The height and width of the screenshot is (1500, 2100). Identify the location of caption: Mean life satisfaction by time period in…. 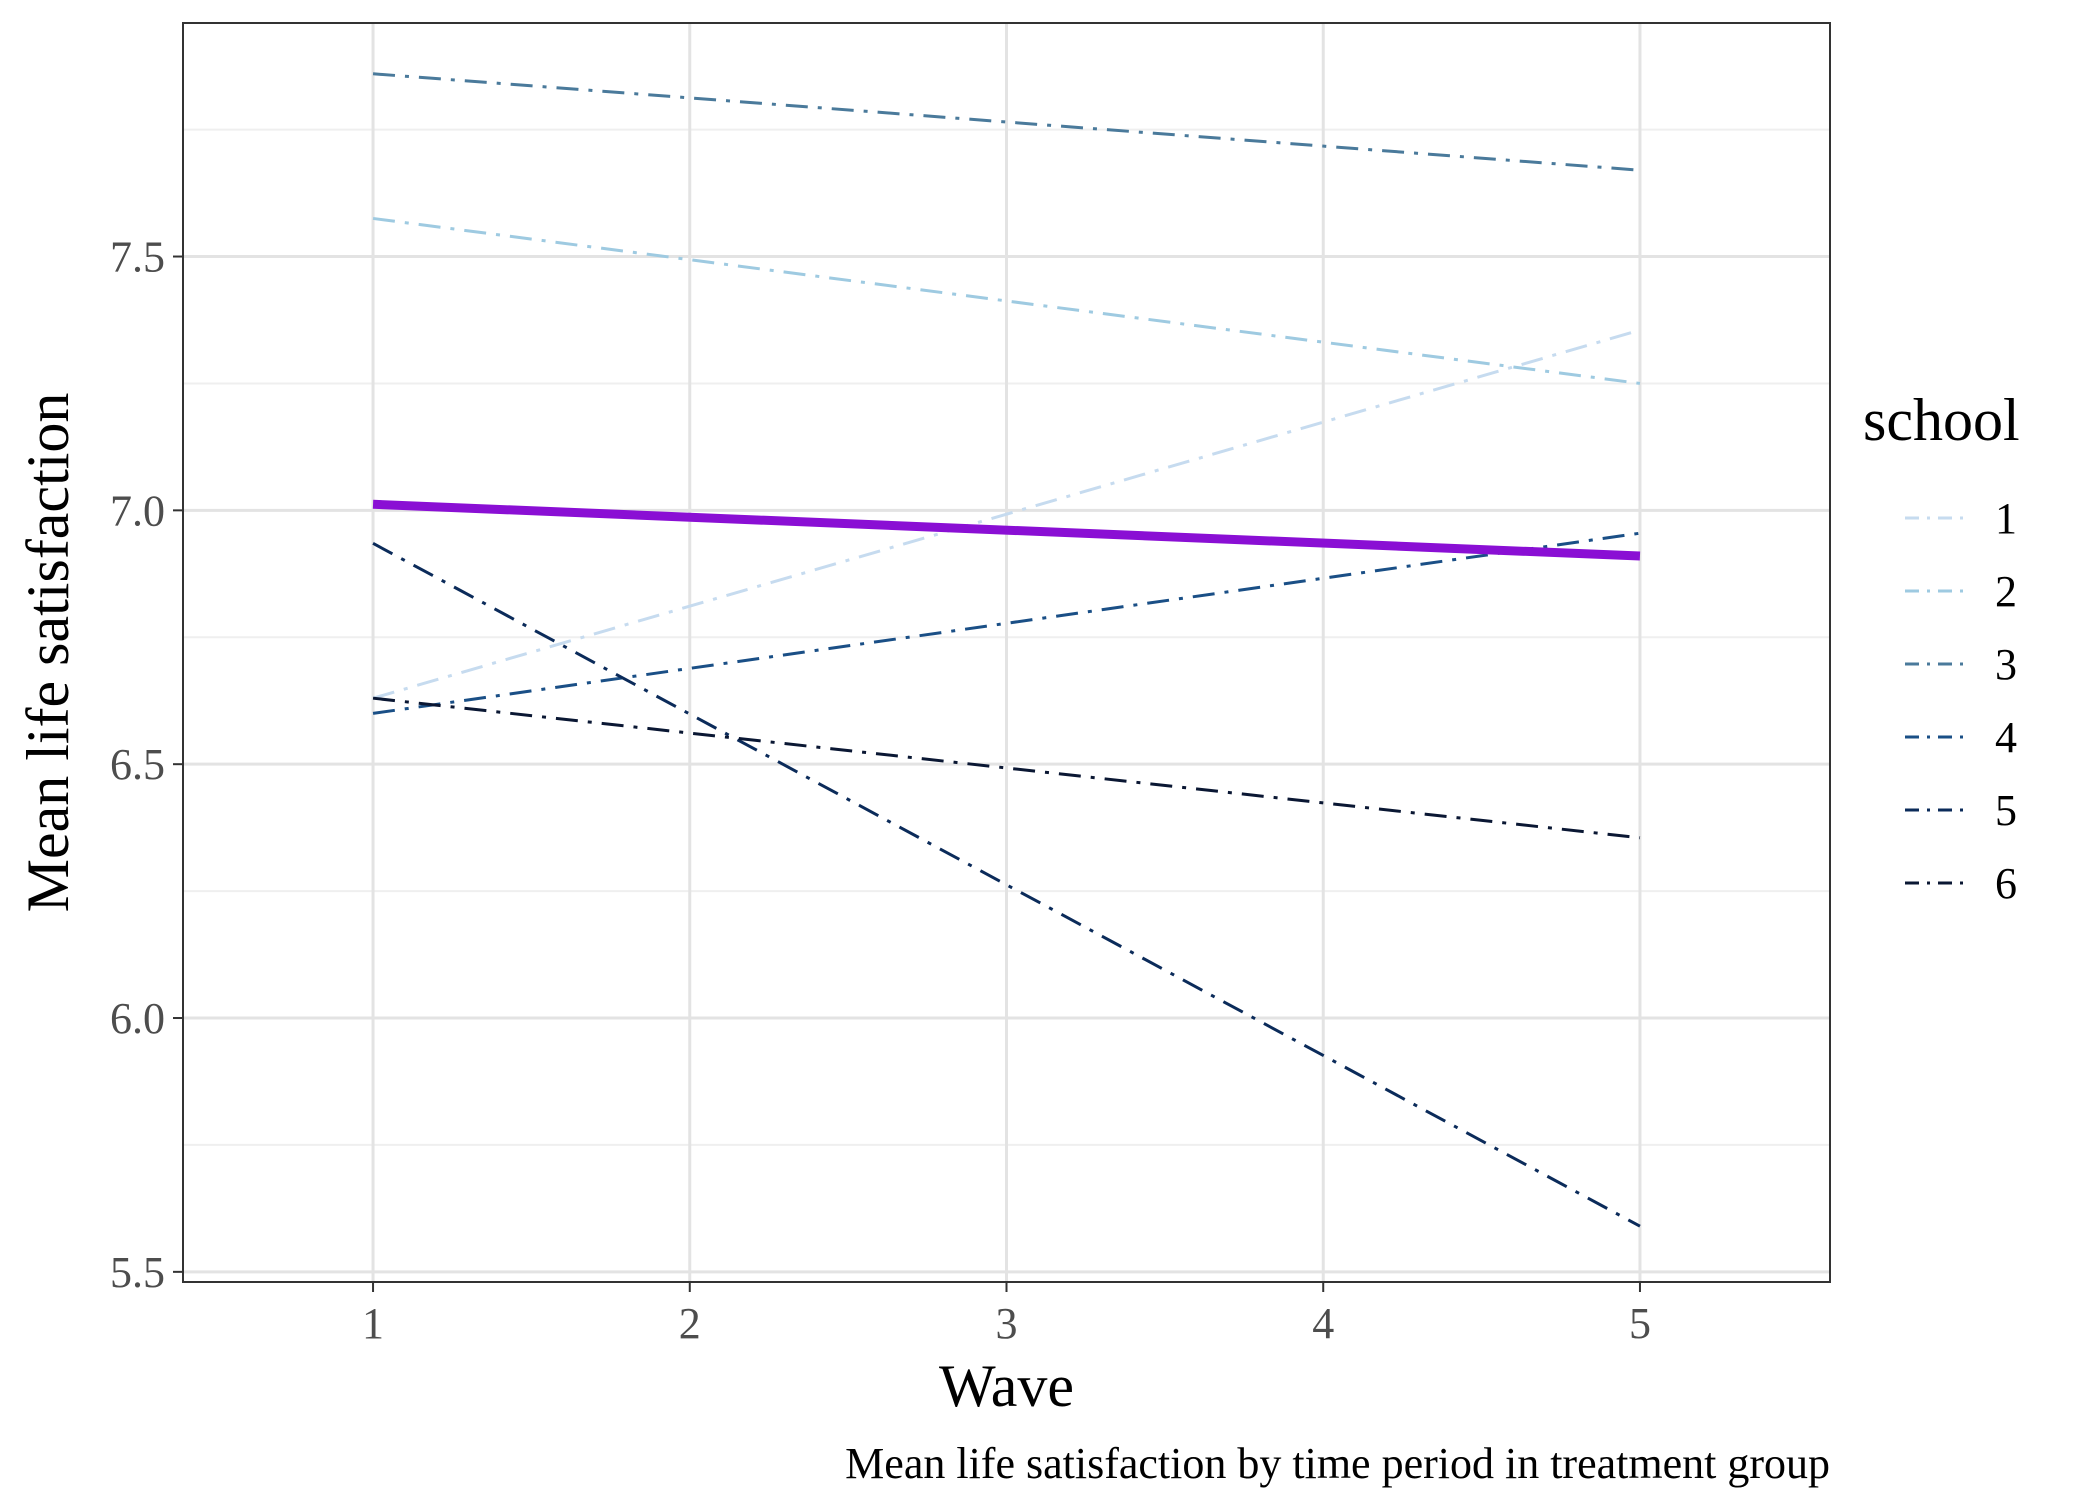
(1337, 1463).